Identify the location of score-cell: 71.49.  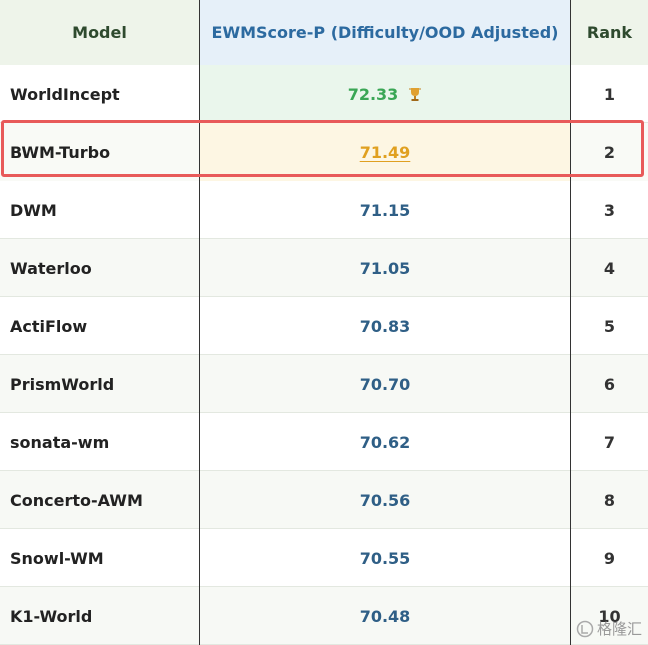
(385, 152).